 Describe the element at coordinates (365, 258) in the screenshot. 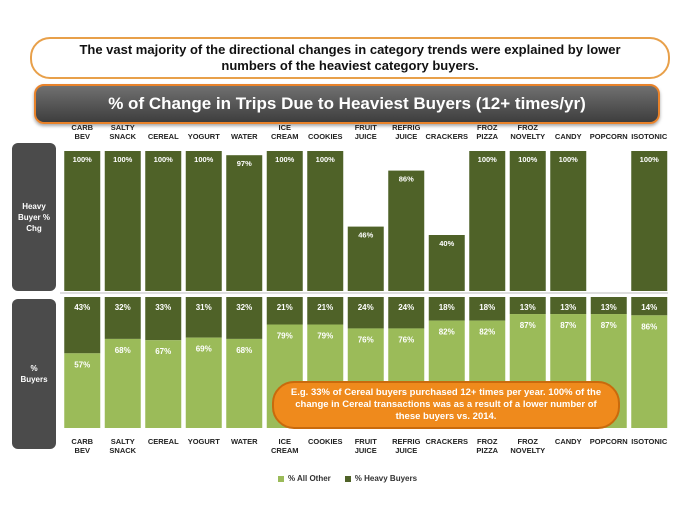

I see `heavy-chg-bar-fruit-juice` at that location.